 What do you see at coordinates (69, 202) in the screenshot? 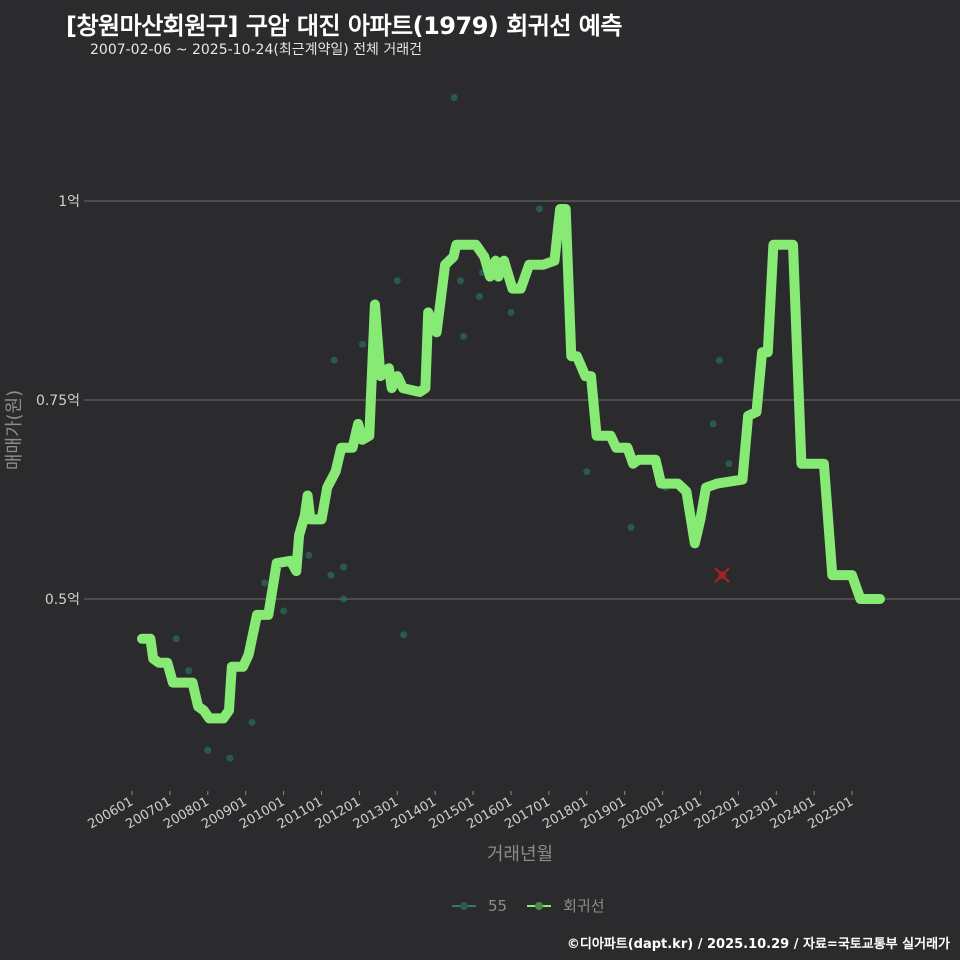
I see `y-tick-label: 1억` at bounding box center [69, 202].